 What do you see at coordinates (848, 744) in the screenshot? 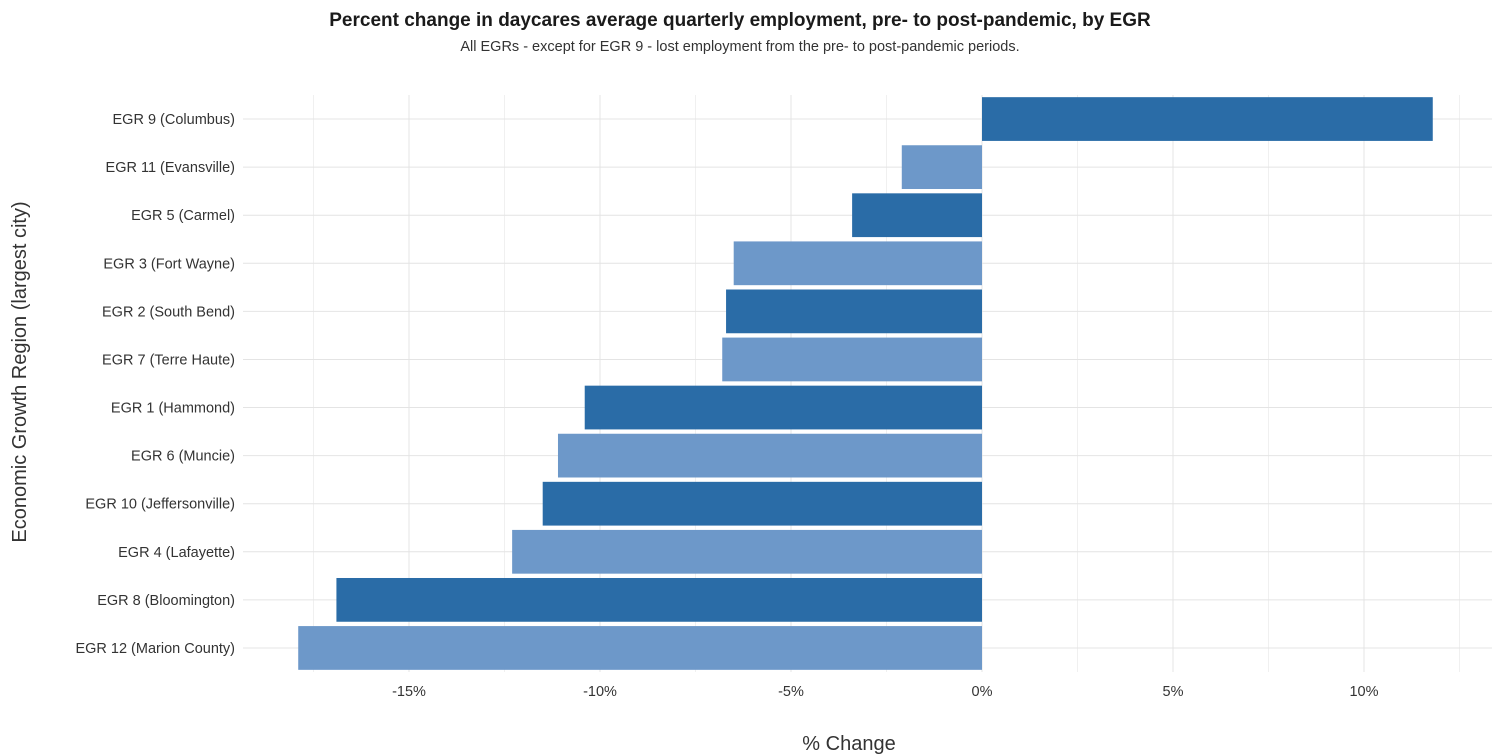
I see `x-axis-title: % Change` at bounding box center [848, 744].